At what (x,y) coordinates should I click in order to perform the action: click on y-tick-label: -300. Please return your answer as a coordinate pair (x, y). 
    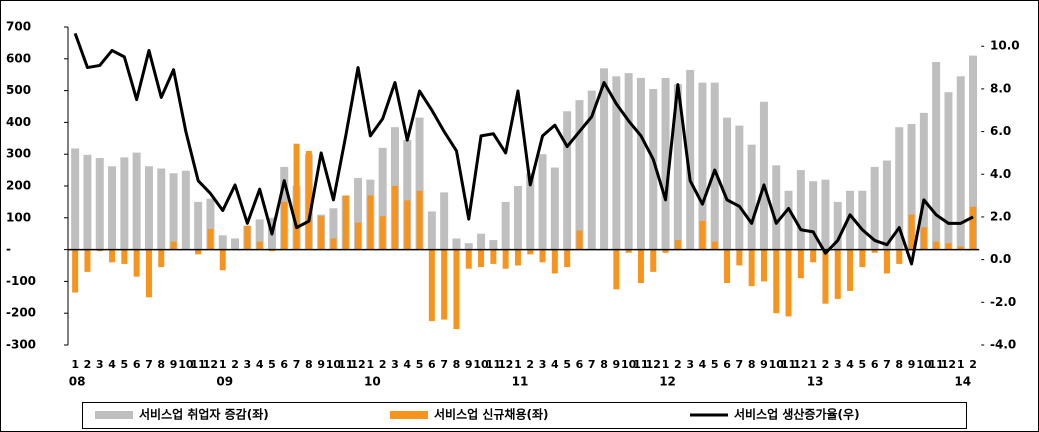
    Looking at the image, I should click on (21, 345).